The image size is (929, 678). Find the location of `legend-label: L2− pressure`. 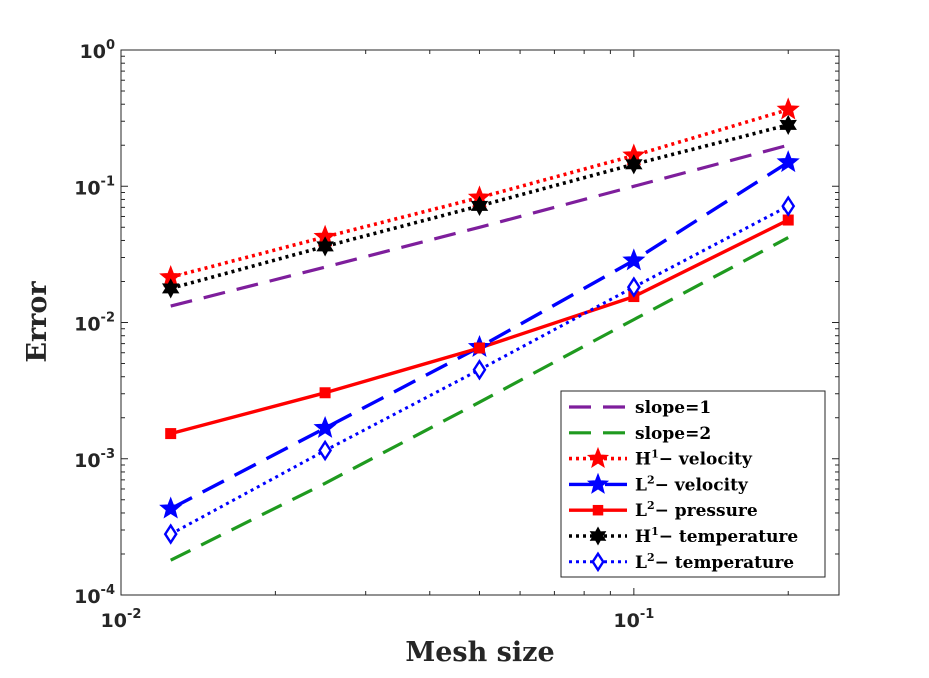

legend-label: L2− pressure is located at coordinates (696, 510).